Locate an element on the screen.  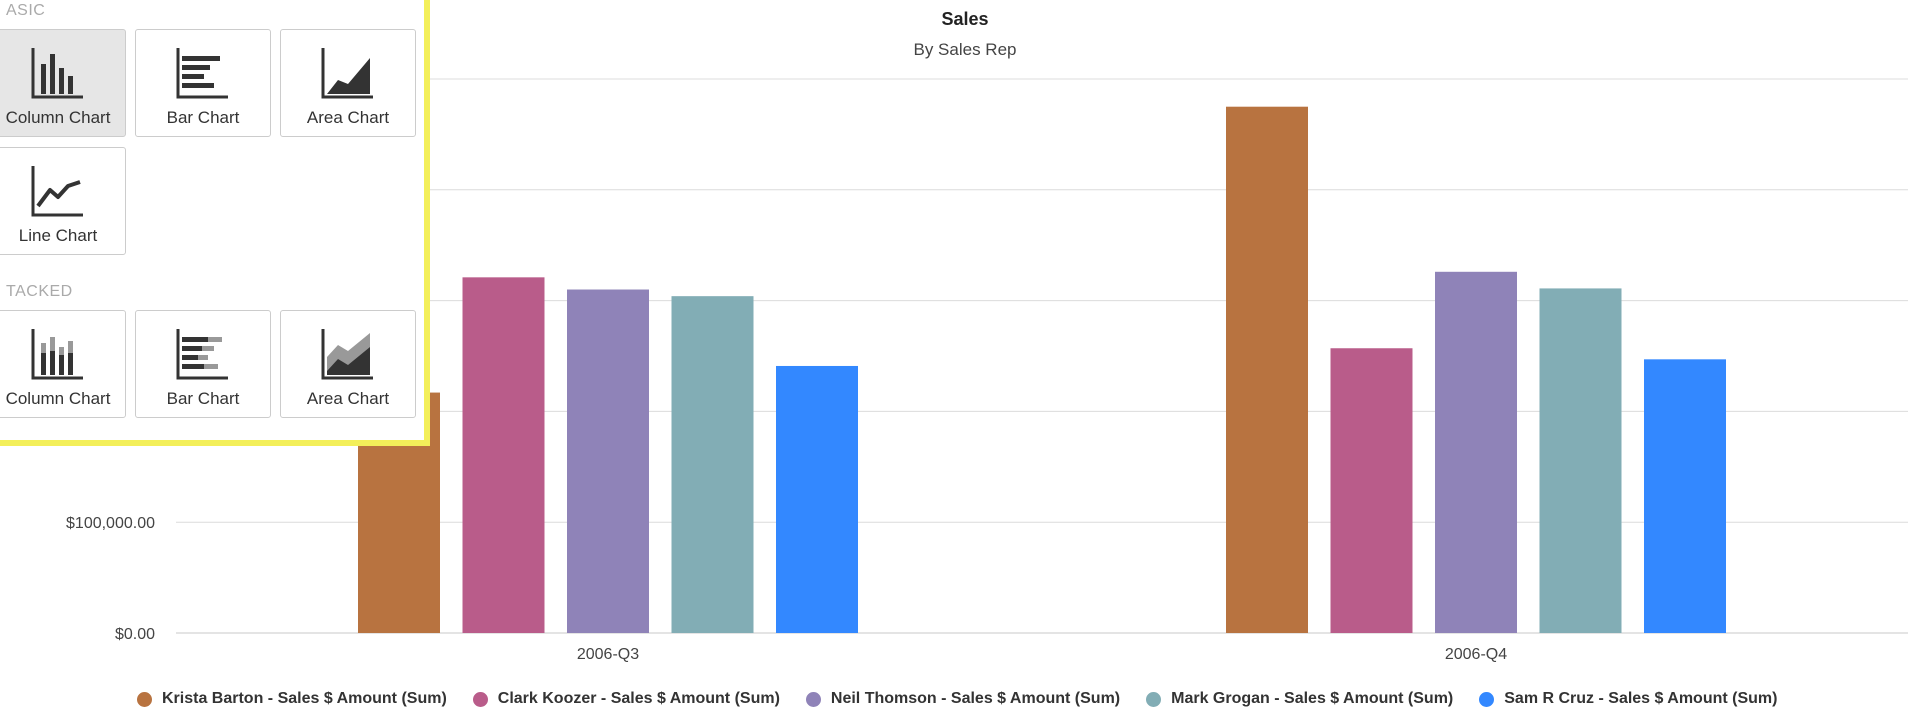
legend-label: Mark Grogan - Sales $ Amount (Sum) is located at coordinates (1312, 698).